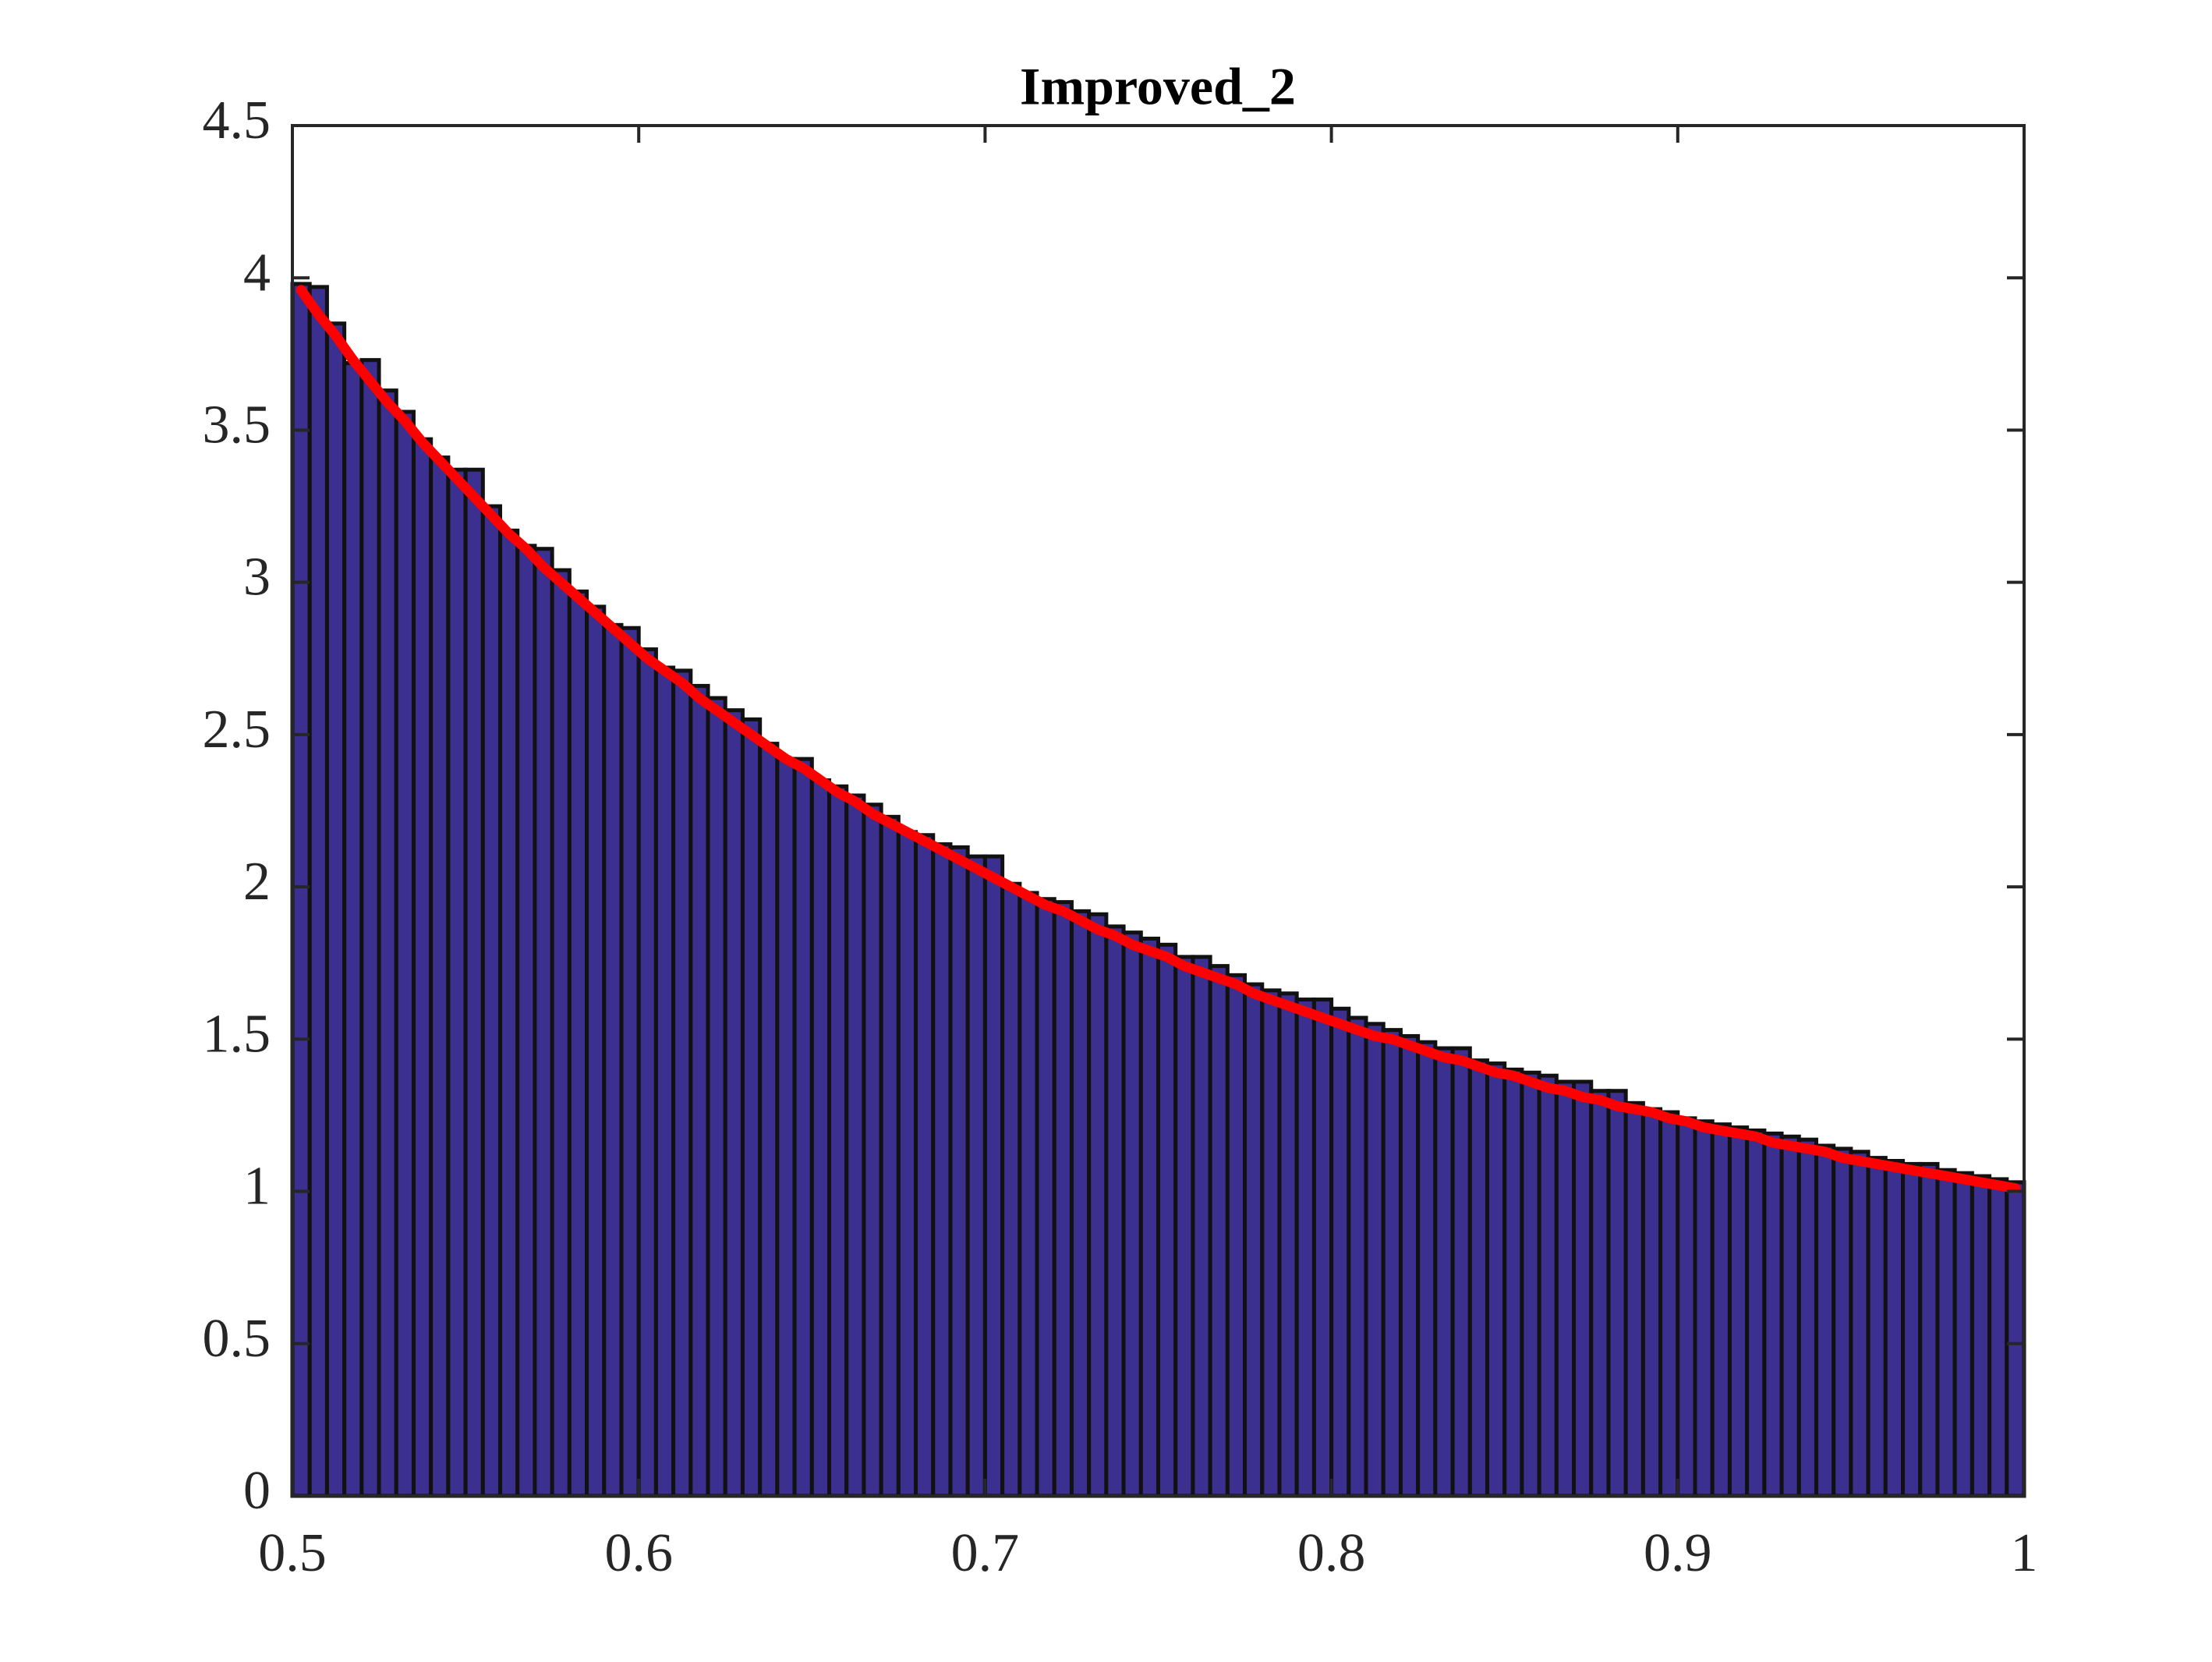 This screenshot has height=1662, width=2212. I want to click on x-tick-label: 0.6, so click(639, 1553).